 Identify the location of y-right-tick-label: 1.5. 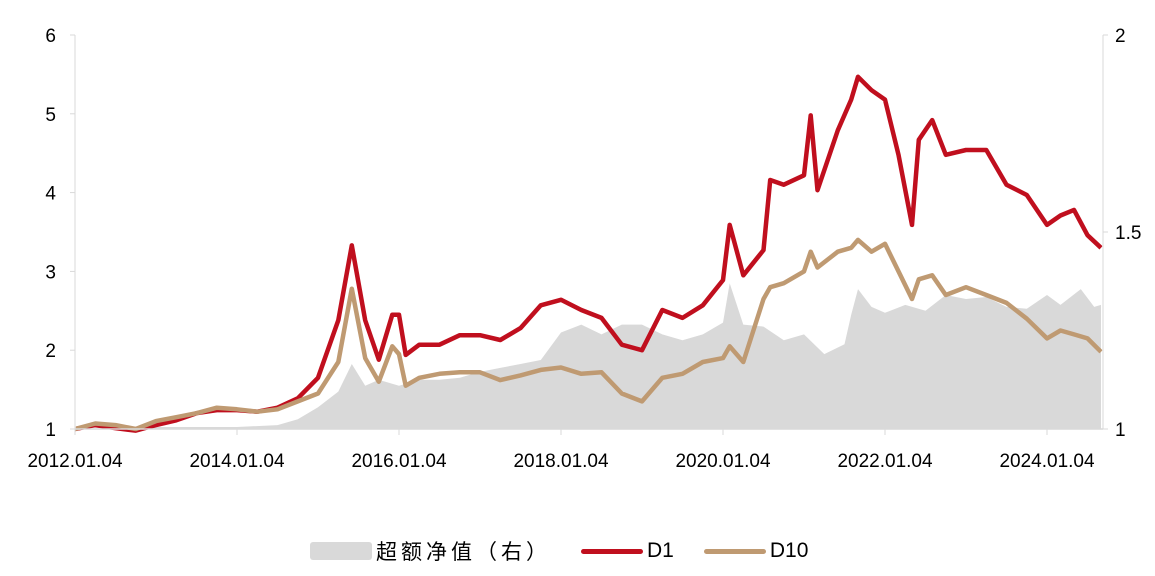
(1128, 233).